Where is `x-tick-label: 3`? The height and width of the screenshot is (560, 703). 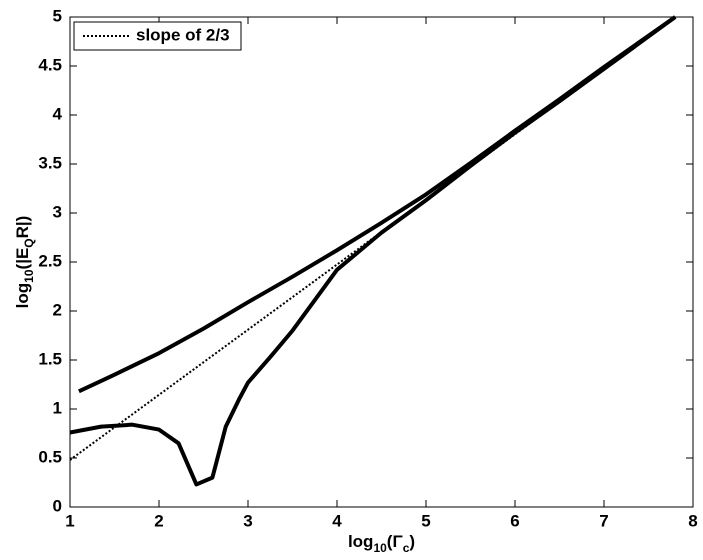 x-tick-label: 3 is located at coordinates (247, 520).